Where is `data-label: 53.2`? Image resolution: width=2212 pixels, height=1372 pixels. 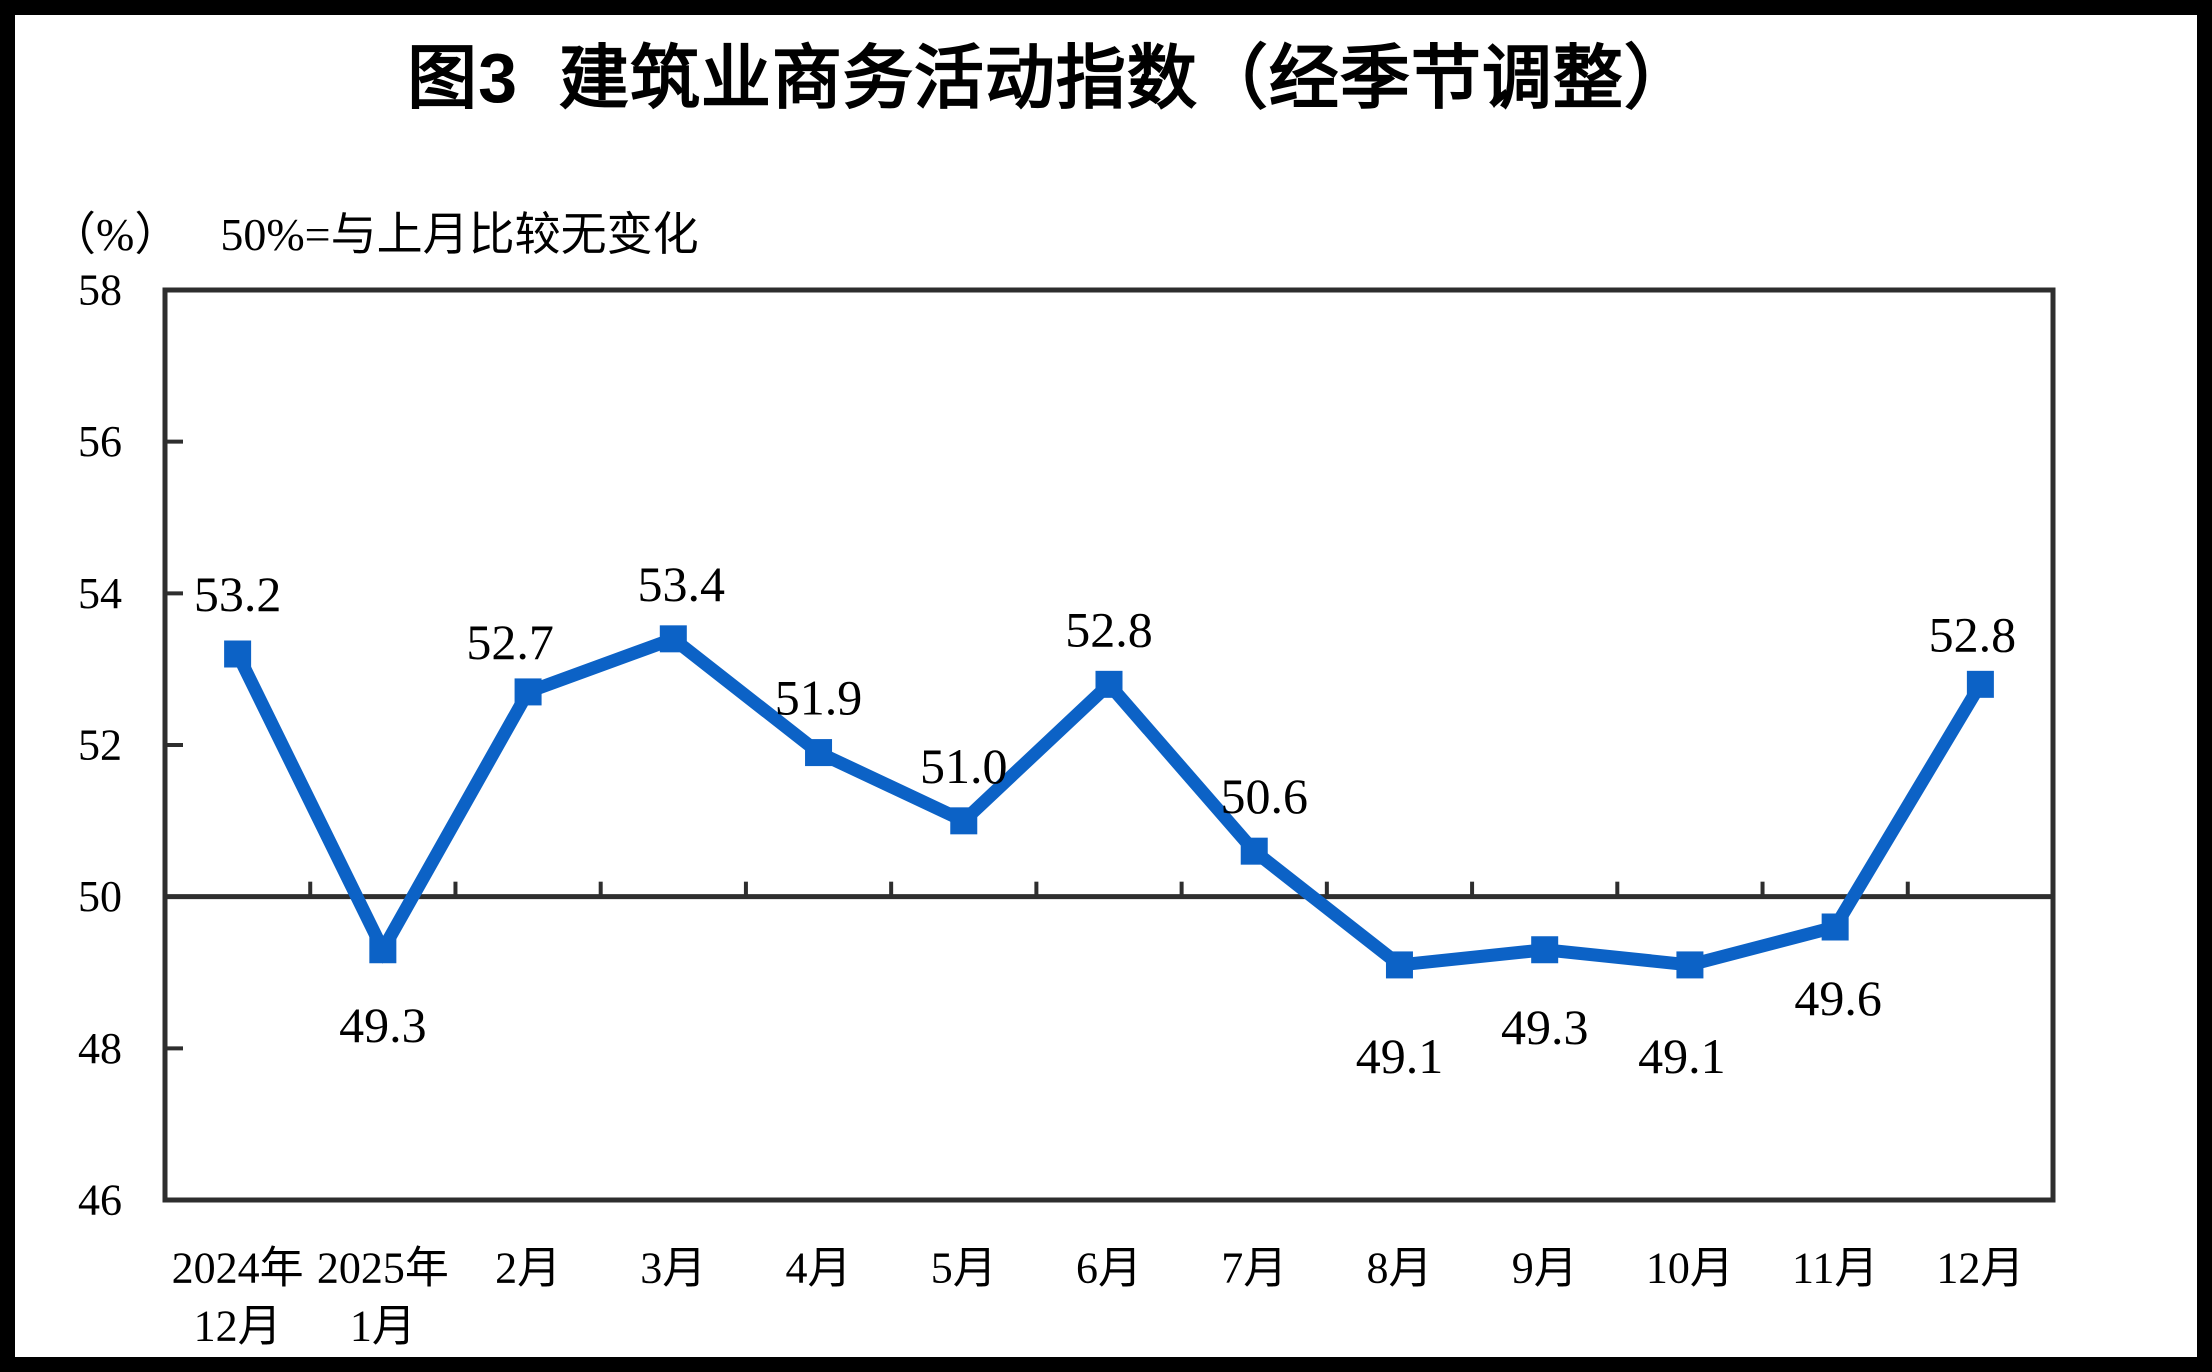 data-label: 53.2 is located at coordinates (238, 594).